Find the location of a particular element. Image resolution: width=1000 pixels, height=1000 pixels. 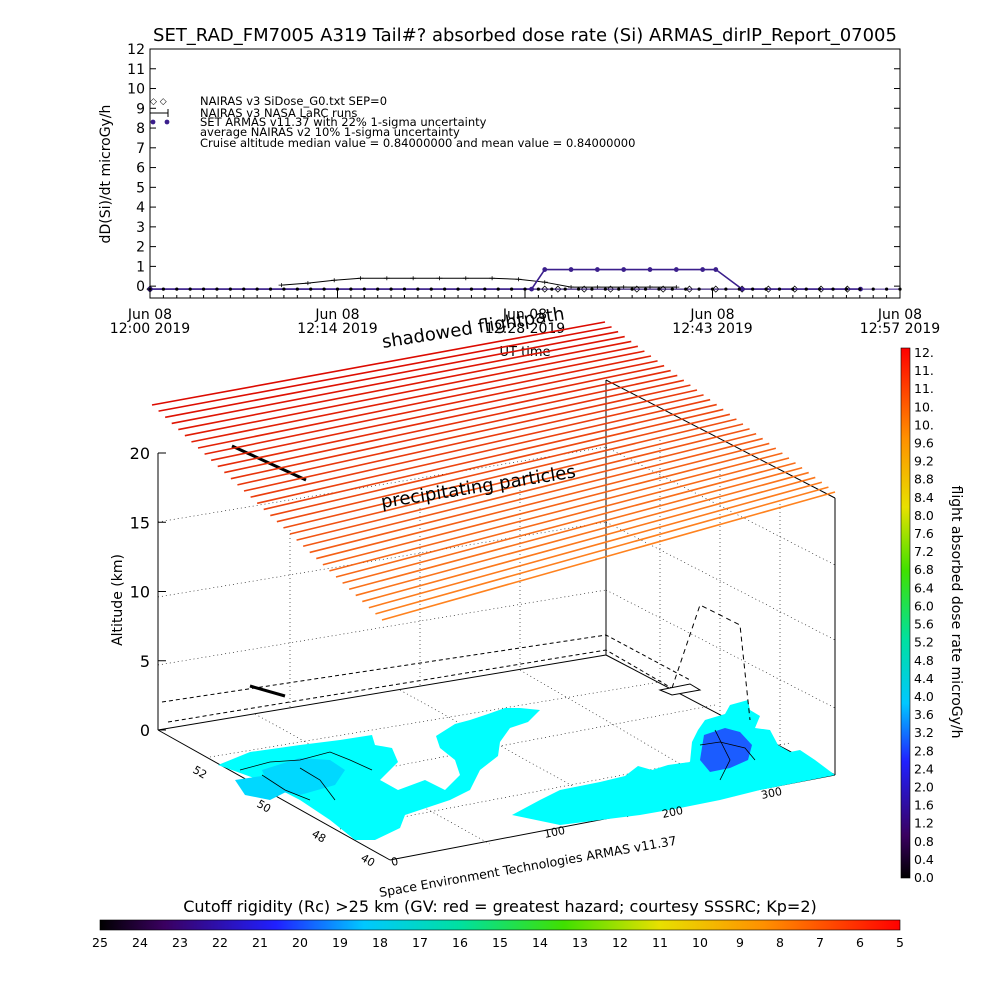

dose-tick-label: 6.0 is located at coordinates (924, 605).